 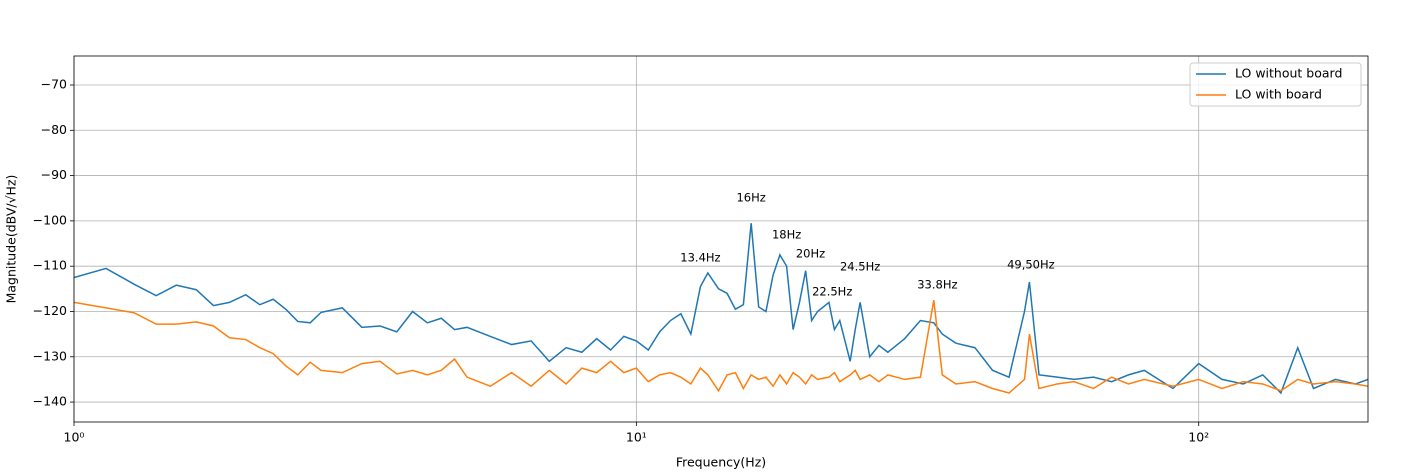 I want to click on legend-label: LO without board, so click(x=1288, y=73).